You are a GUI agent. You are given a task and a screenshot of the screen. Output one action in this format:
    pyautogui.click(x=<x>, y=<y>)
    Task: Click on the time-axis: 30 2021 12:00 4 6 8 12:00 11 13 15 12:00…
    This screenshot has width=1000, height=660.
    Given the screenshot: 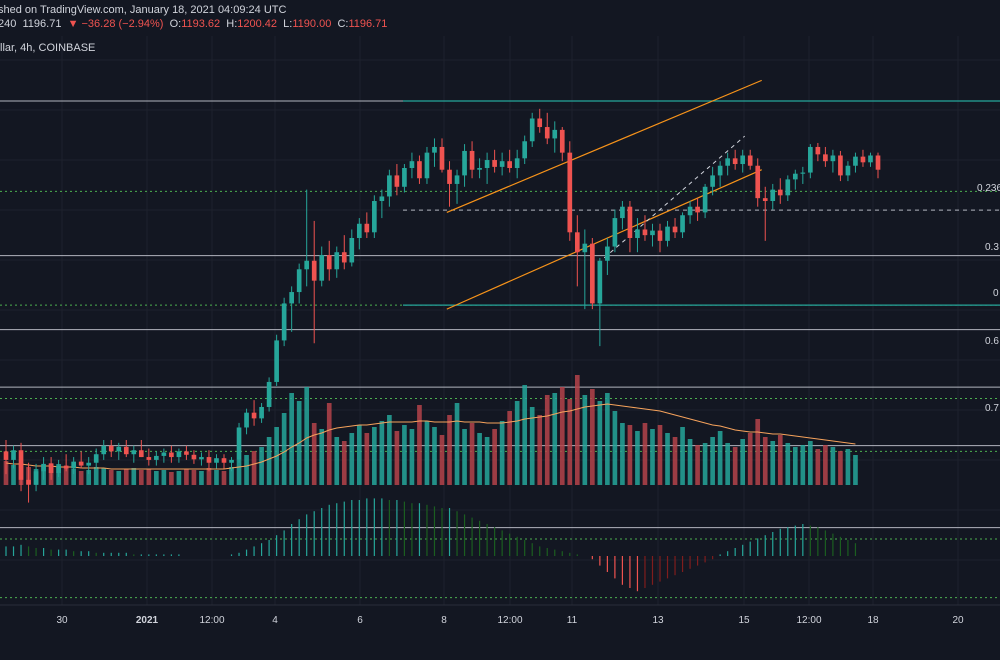 What is the action you would take?
    pyautogui.click(x=500, y=620)
    